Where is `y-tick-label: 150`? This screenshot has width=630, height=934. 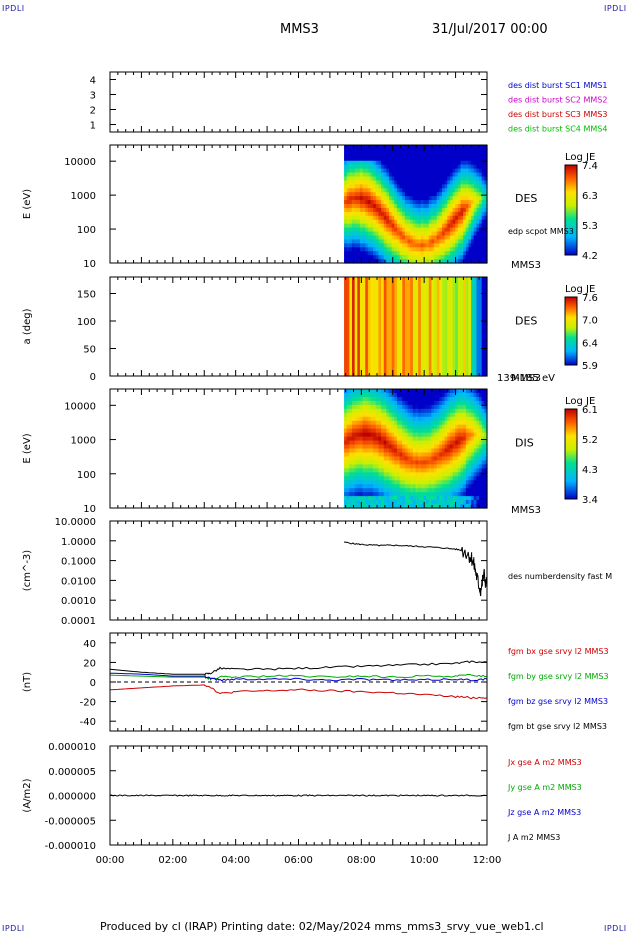
y-tick-label: 150 is located at coordinates (86, 295).